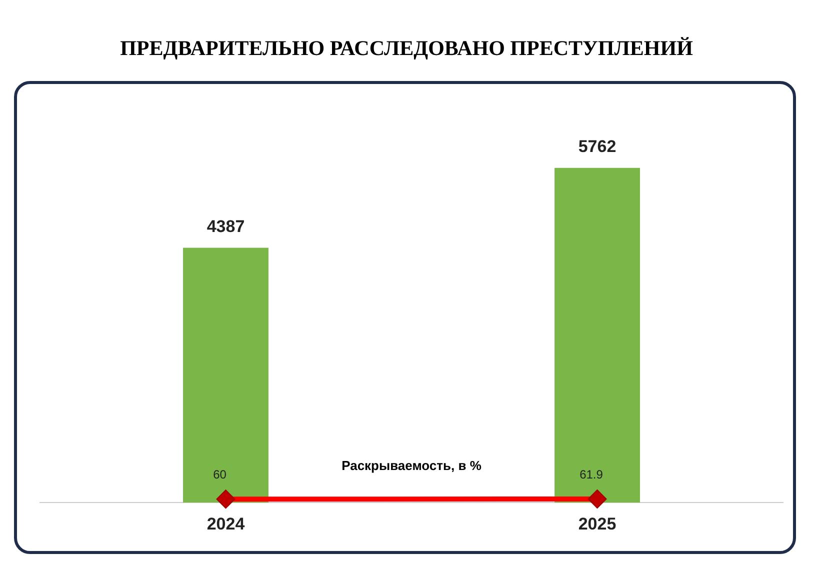 The image size is (813, 564). I want to click on data-label: 4387, so click(225, 226).